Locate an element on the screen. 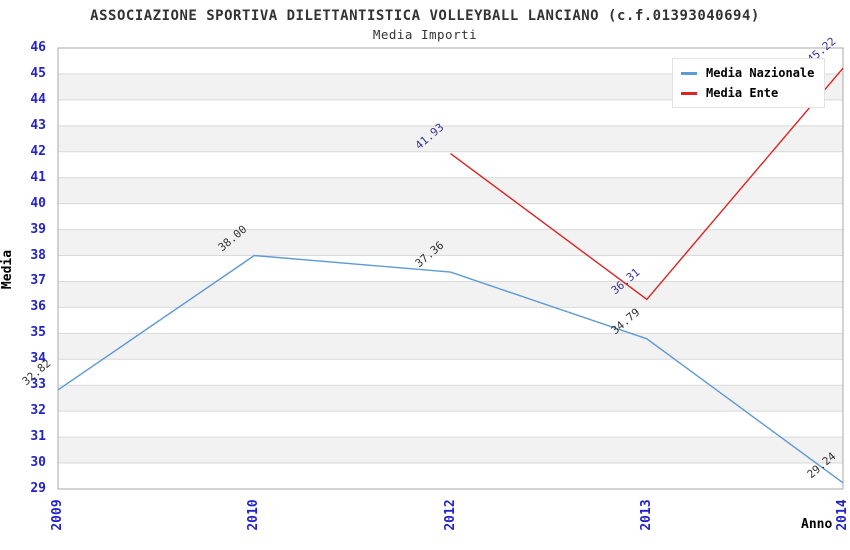 The width and height of the screenshot is (850, 550). y-tick-label: 46 is located at coordinates (38, 47).